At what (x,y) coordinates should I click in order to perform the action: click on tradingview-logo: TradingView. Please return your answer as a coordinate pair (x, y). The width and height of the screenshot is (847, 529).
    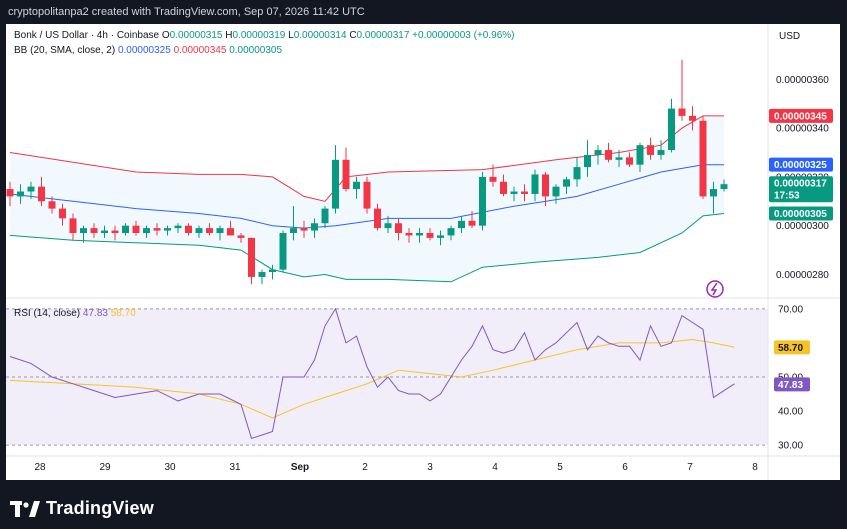
    Looking at the image, I should click on (82, 508).